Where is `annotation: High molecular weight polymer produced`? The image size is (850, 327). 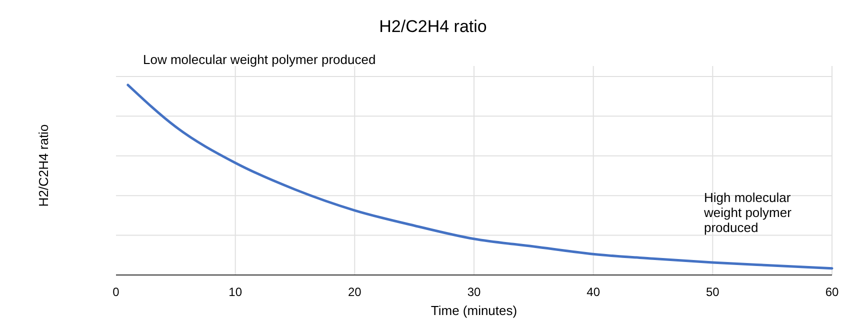 annotation: High molecular weight polymer produced is located at coordinates (747, 212).